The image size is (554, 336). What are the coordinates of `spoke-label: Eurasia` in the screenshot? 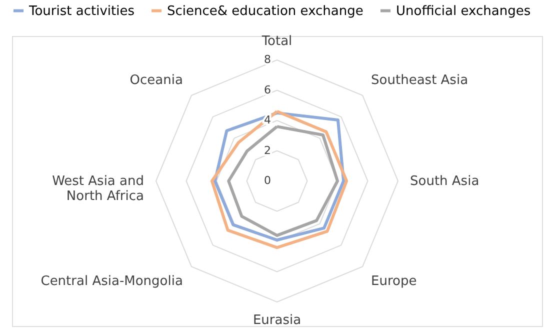 It's located at (277, 320).